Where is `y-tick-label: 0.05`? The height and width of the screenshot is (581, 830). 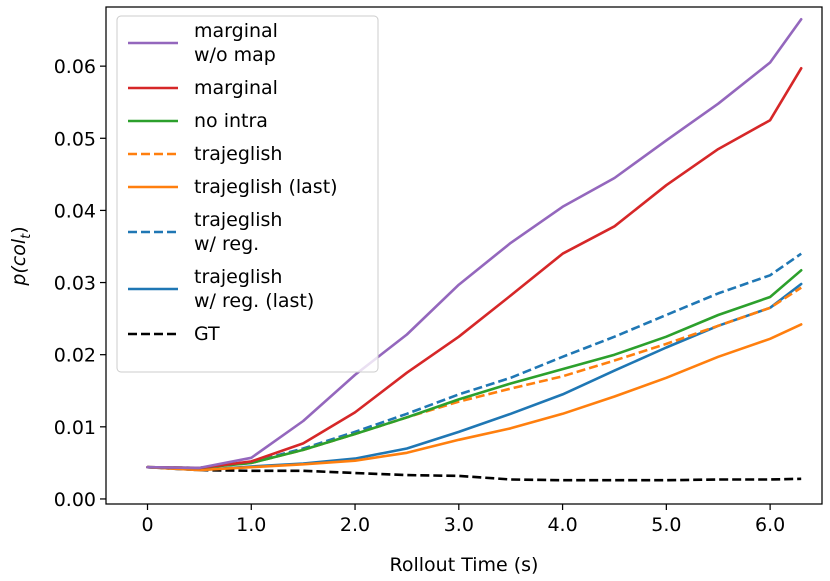 y-tick-label: 0.05 is located at coordinates (75, 139).